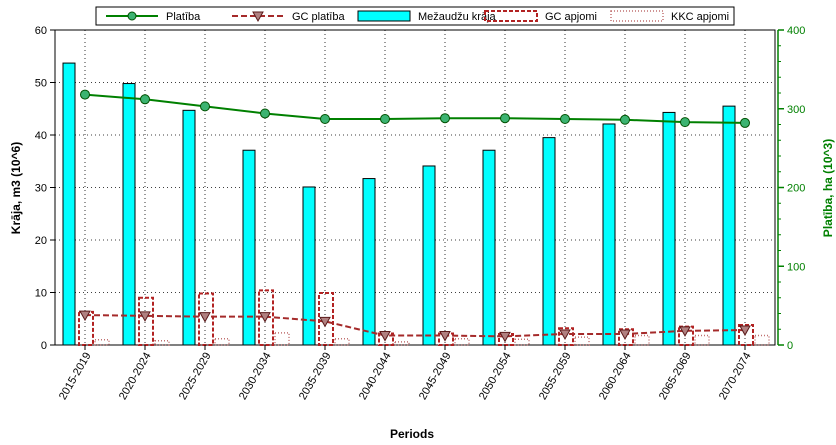  What do you see at coordinates (511, 16) in the screenshot?
I see `legend-swatch-bar-dashed` at bounding box center [511, 16].